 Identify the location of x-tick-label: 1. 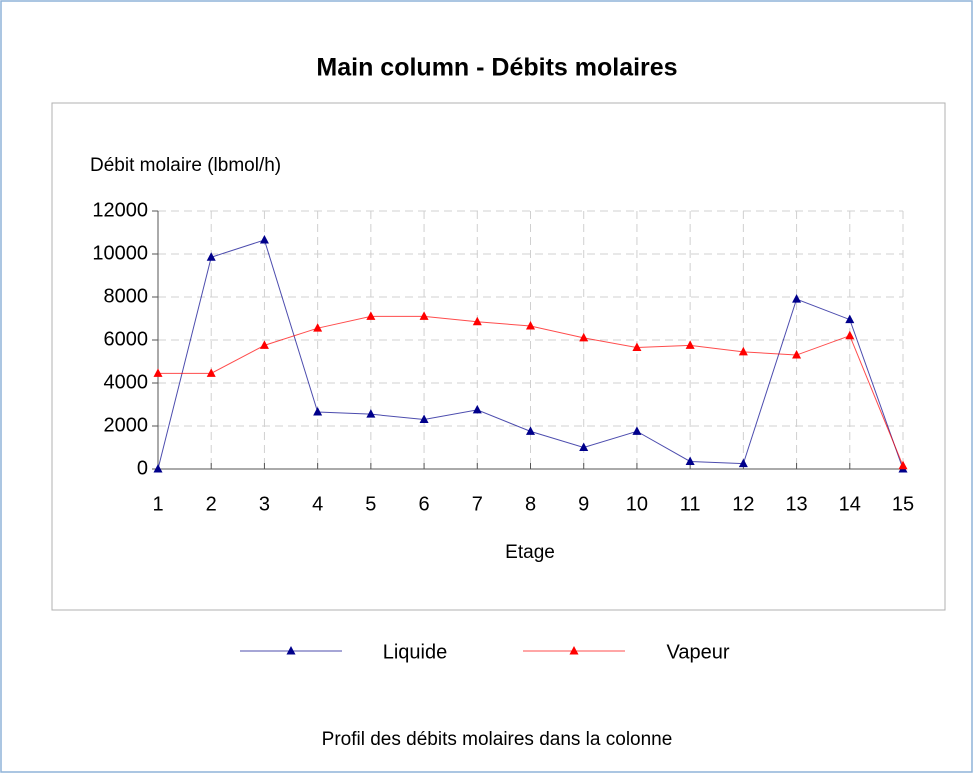
(157, 504).